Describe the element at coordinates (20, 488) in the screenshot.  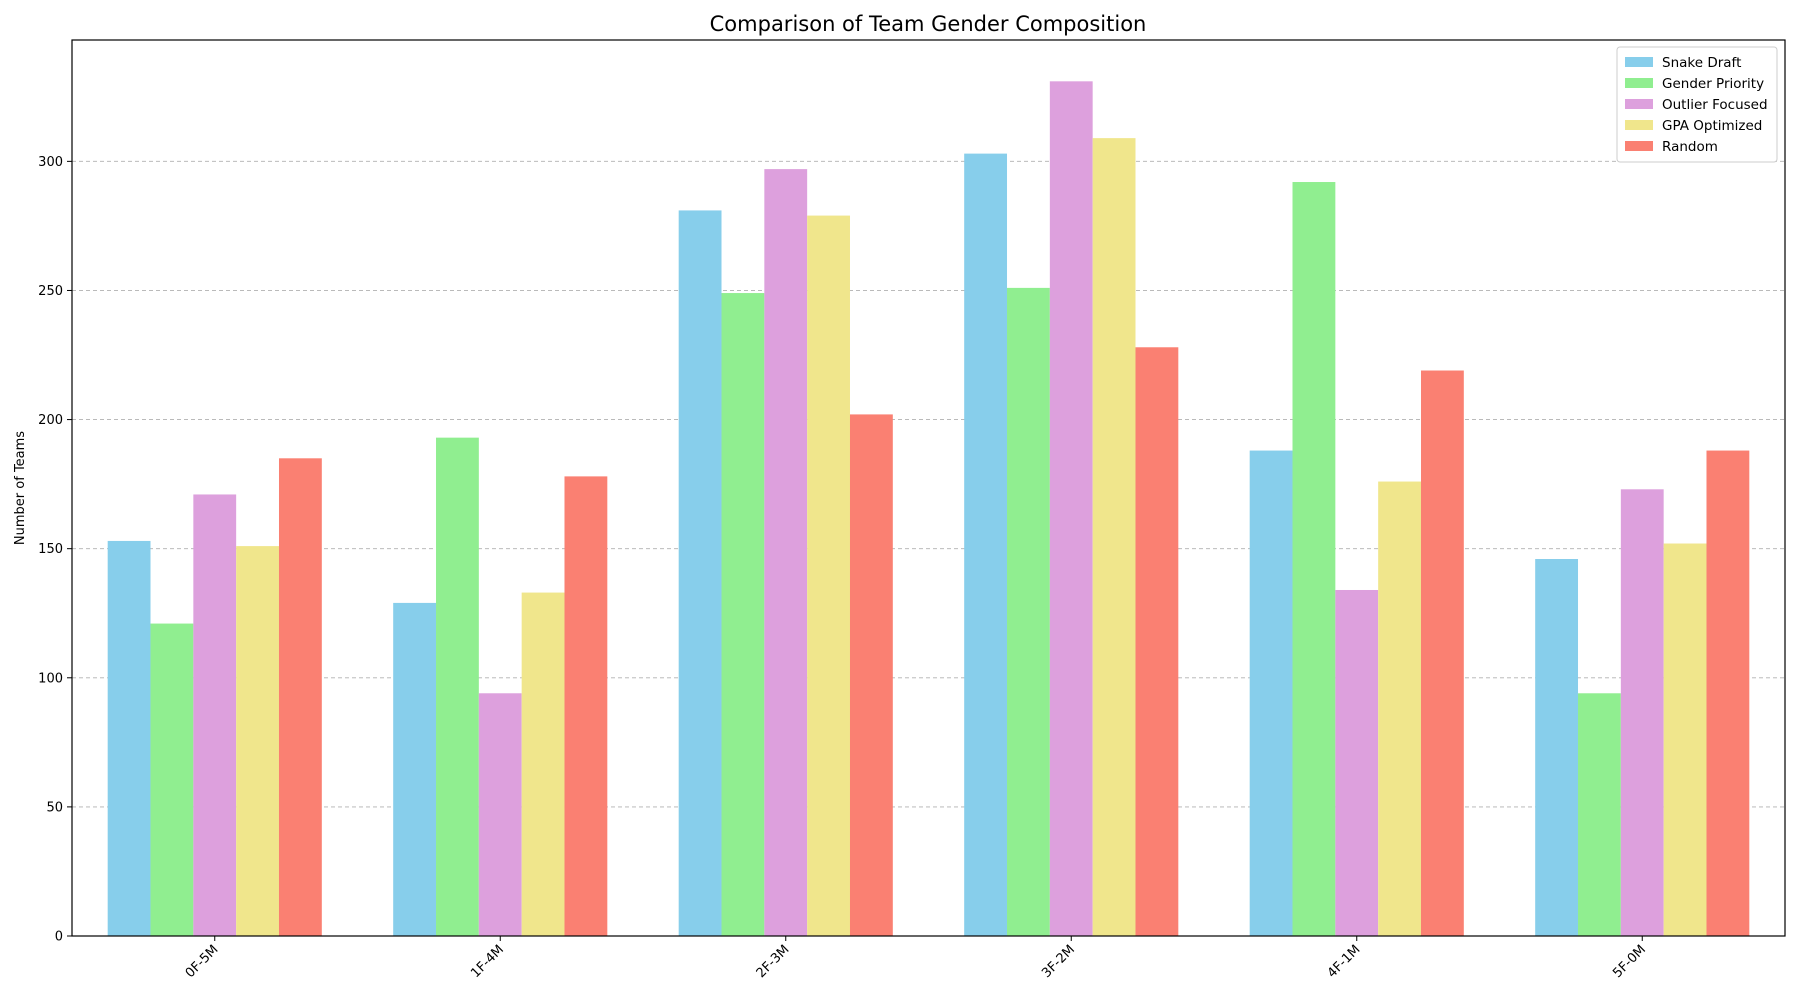
I see `y-axis-label: Number of Teams` at that location.